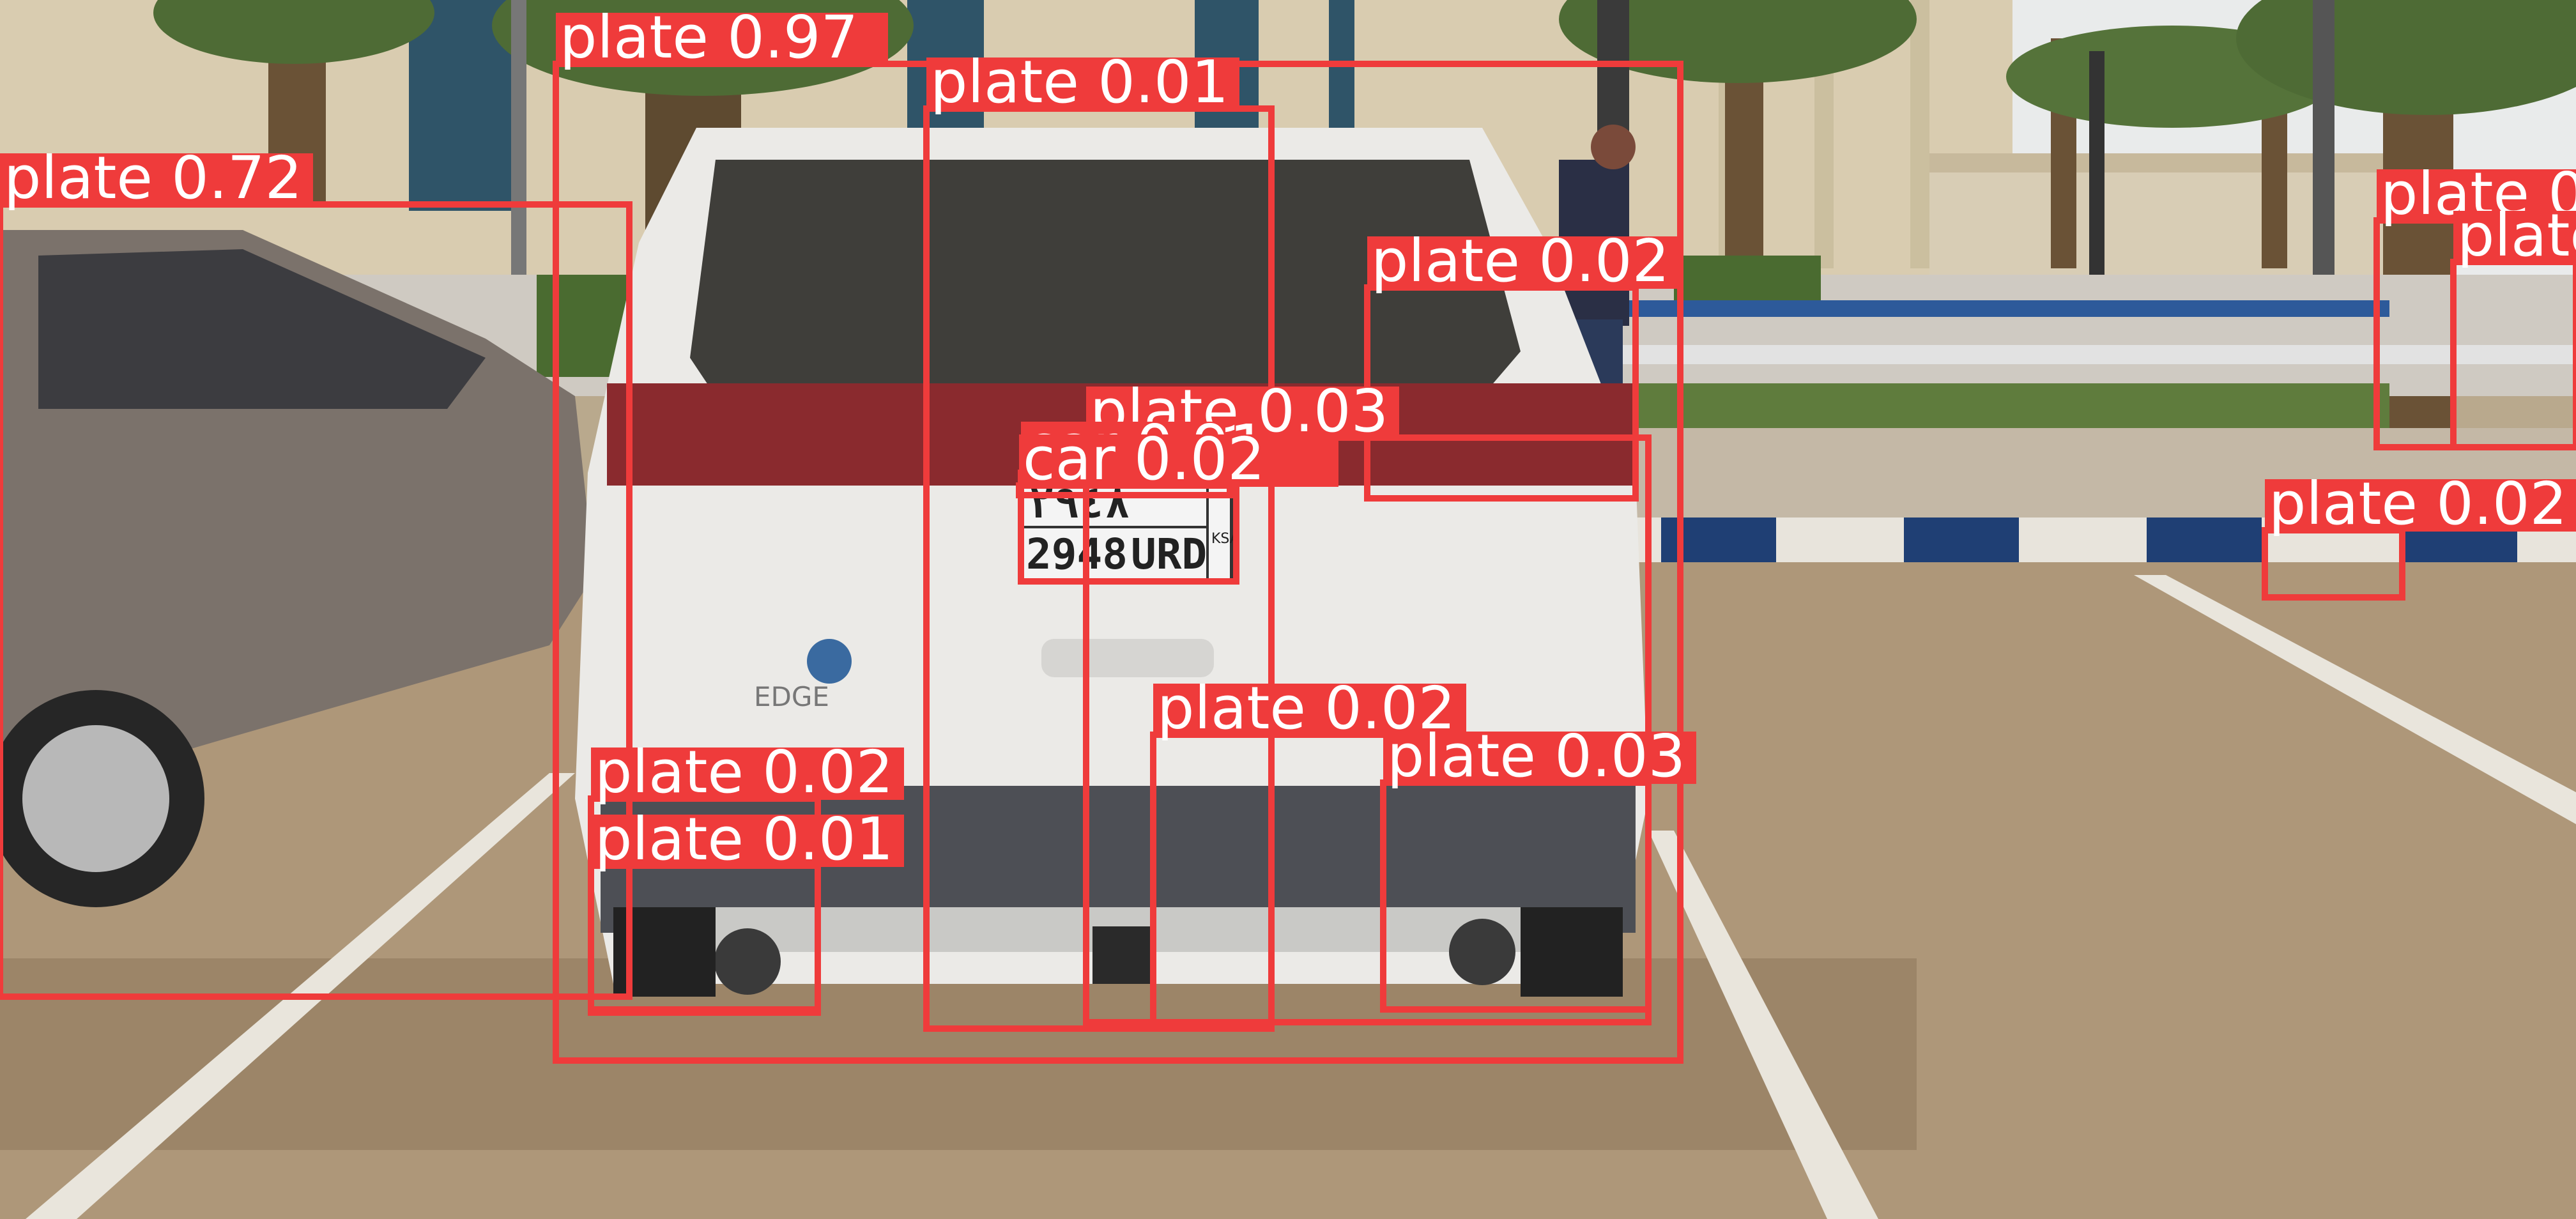 The width and height of the screenshot is (2576, 1219). Describe the element at coordinates (1919, 134) in the screenshot. I see `building-pillar` at that location.